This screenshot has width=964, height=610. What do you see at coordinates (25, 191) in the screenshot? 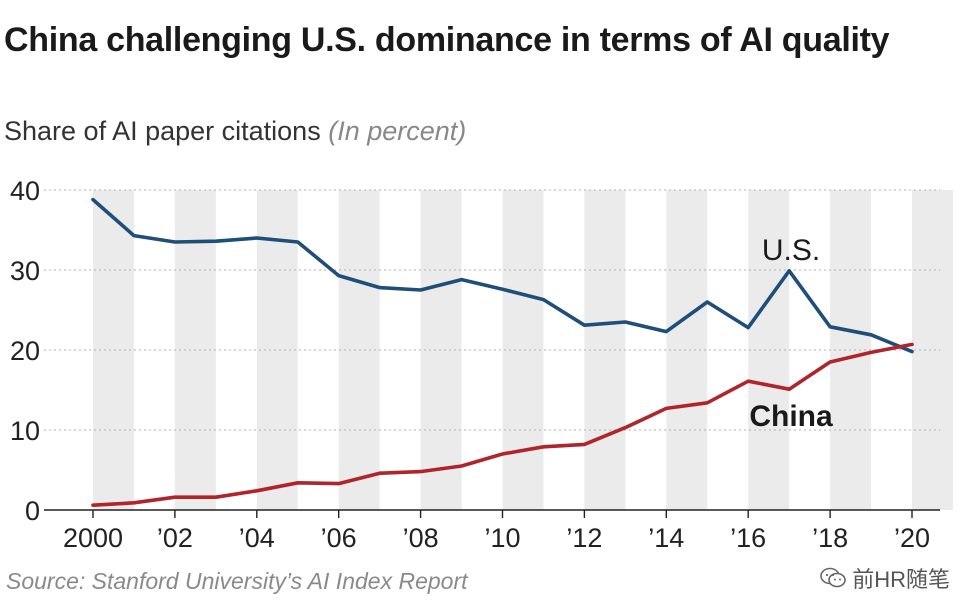
I see `y-tick-label-40: 40` at bounding box center [25, 191].